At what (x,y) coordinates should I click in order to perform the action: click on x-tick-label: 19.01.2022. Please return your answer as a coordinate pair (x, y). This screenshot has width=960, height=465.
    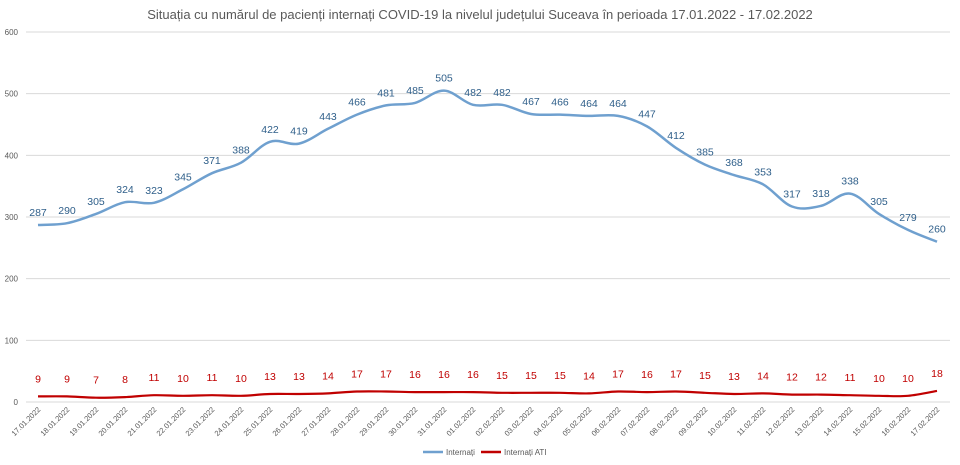
    Looking at the image, I should click on (84, 421).